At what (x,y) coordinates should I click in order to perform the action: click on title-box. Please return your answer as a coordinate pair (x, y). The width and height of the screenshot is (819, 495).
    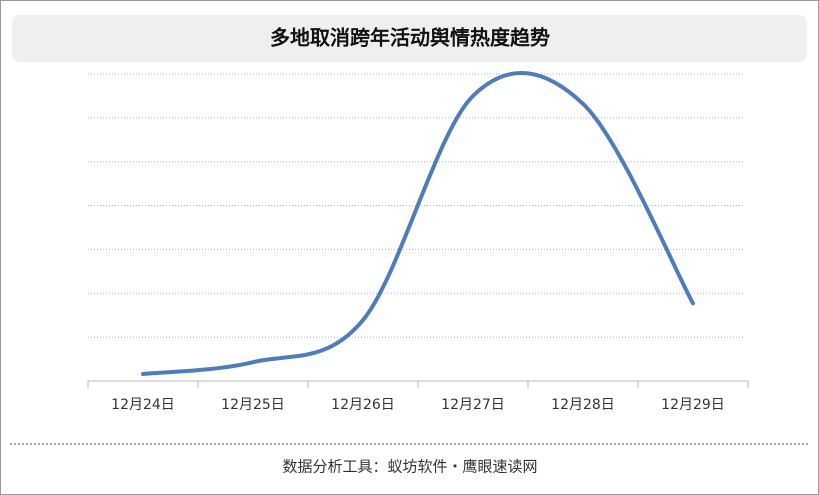
    Looking at the image, I should click on (409, 38).